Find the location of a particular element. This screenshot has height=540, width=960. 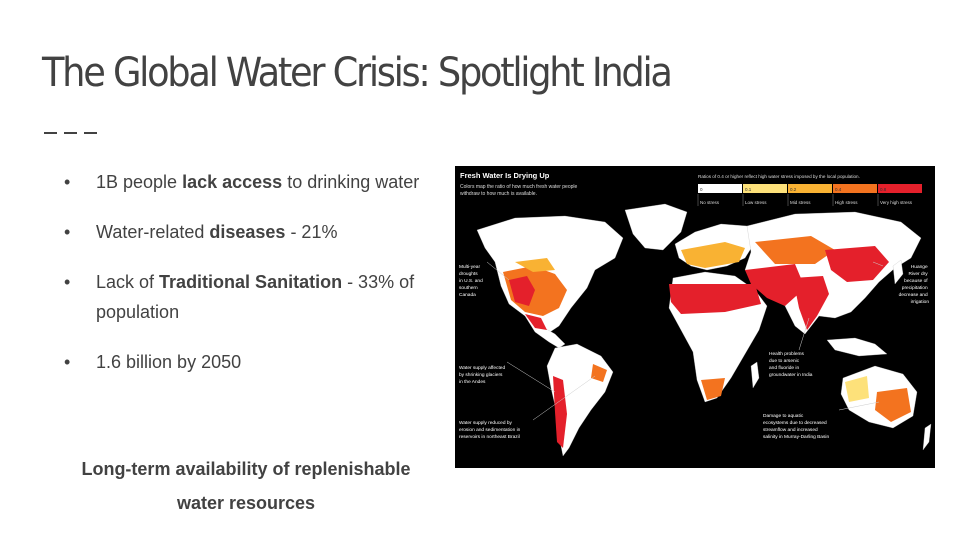

bullet-item: • 1.6 billion by 2050 is located at coordinates (259, 362).